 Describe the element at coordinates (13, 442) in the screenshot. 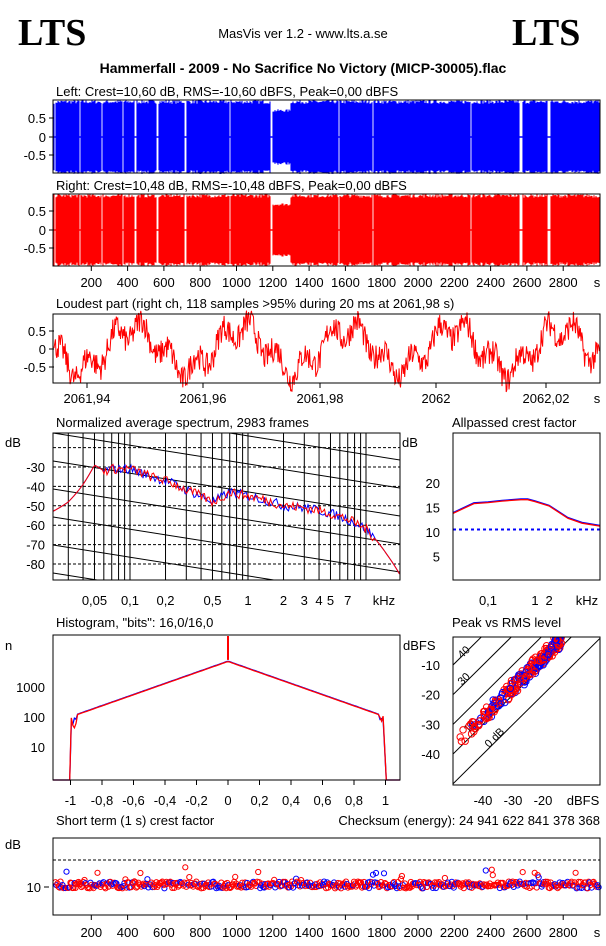

I see `spectrum-ylabel: dB` at that location.